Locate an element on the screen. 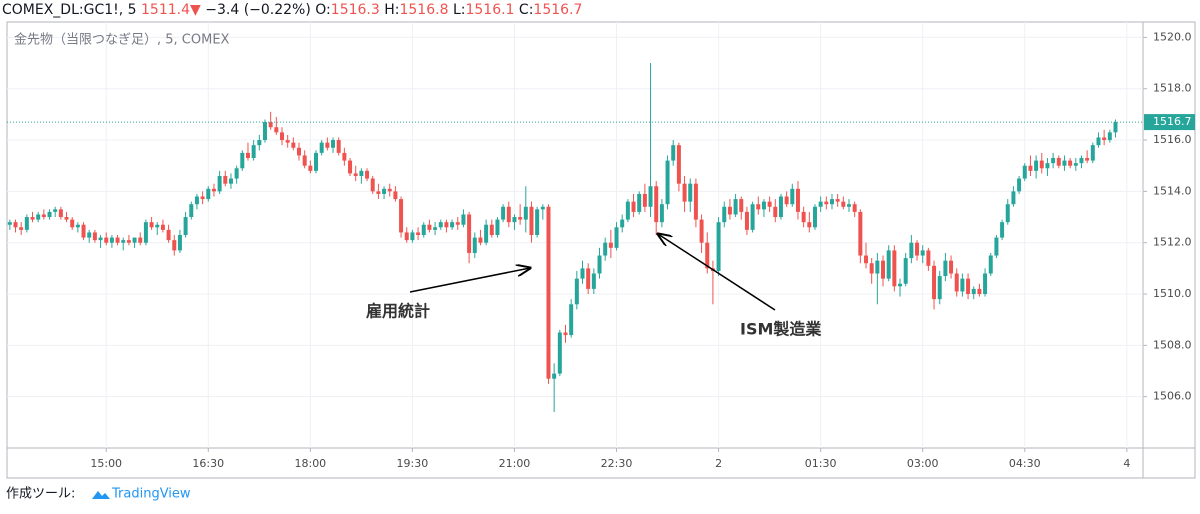 The height and width of the screenshot is (514, 1200). x-tick-label: 18:00 is located at coordinates (310, 463).